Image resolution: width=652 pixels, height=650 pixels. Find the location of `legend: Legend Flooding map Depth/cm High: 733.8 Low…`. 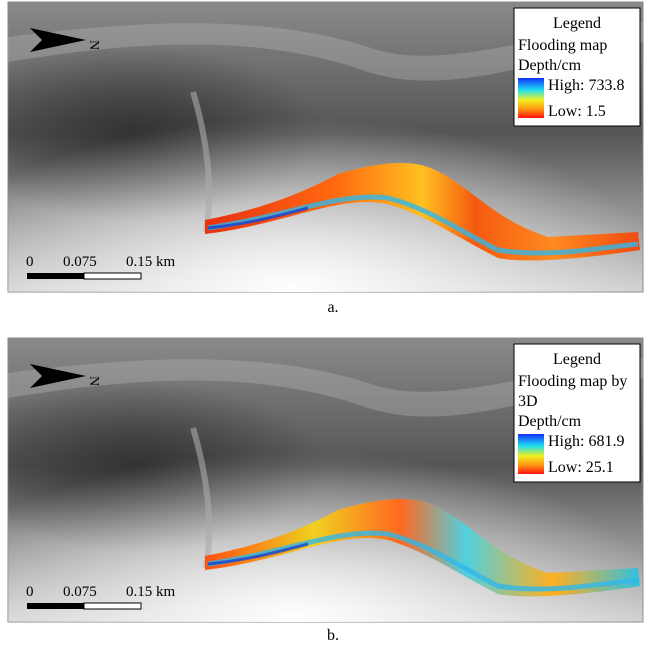

legend: Legend Flooding map Depth/cm High: 733.8 Low… is located at coordinates (577, 67).